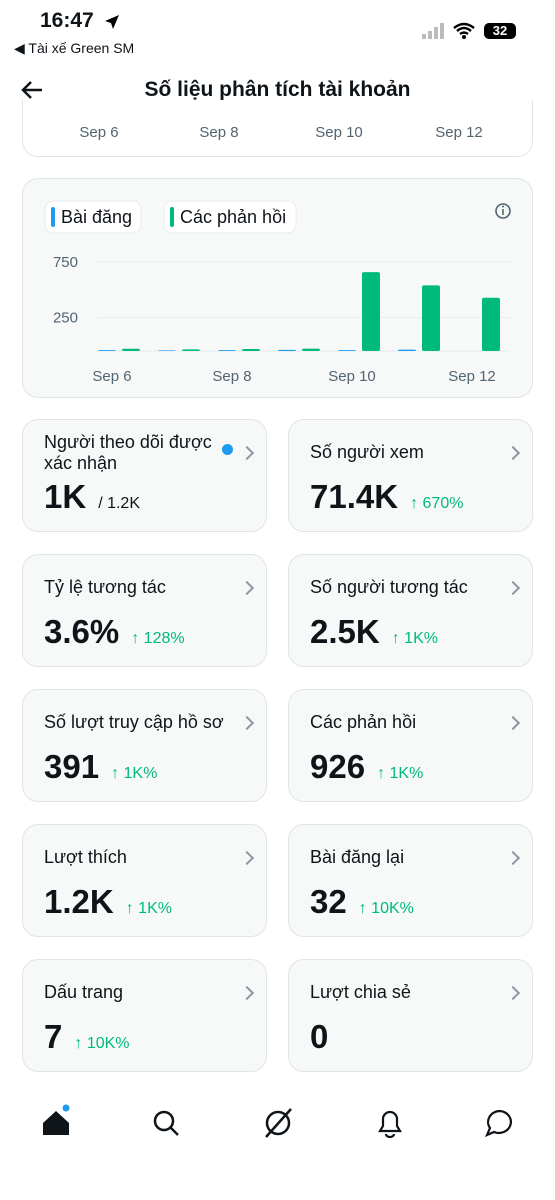 This screenshot has width=555, height=1200. What do you see at coordinates (65, 496) in the screenshot?
I see `metric-value: 1K` at bounding box center [65, 496].